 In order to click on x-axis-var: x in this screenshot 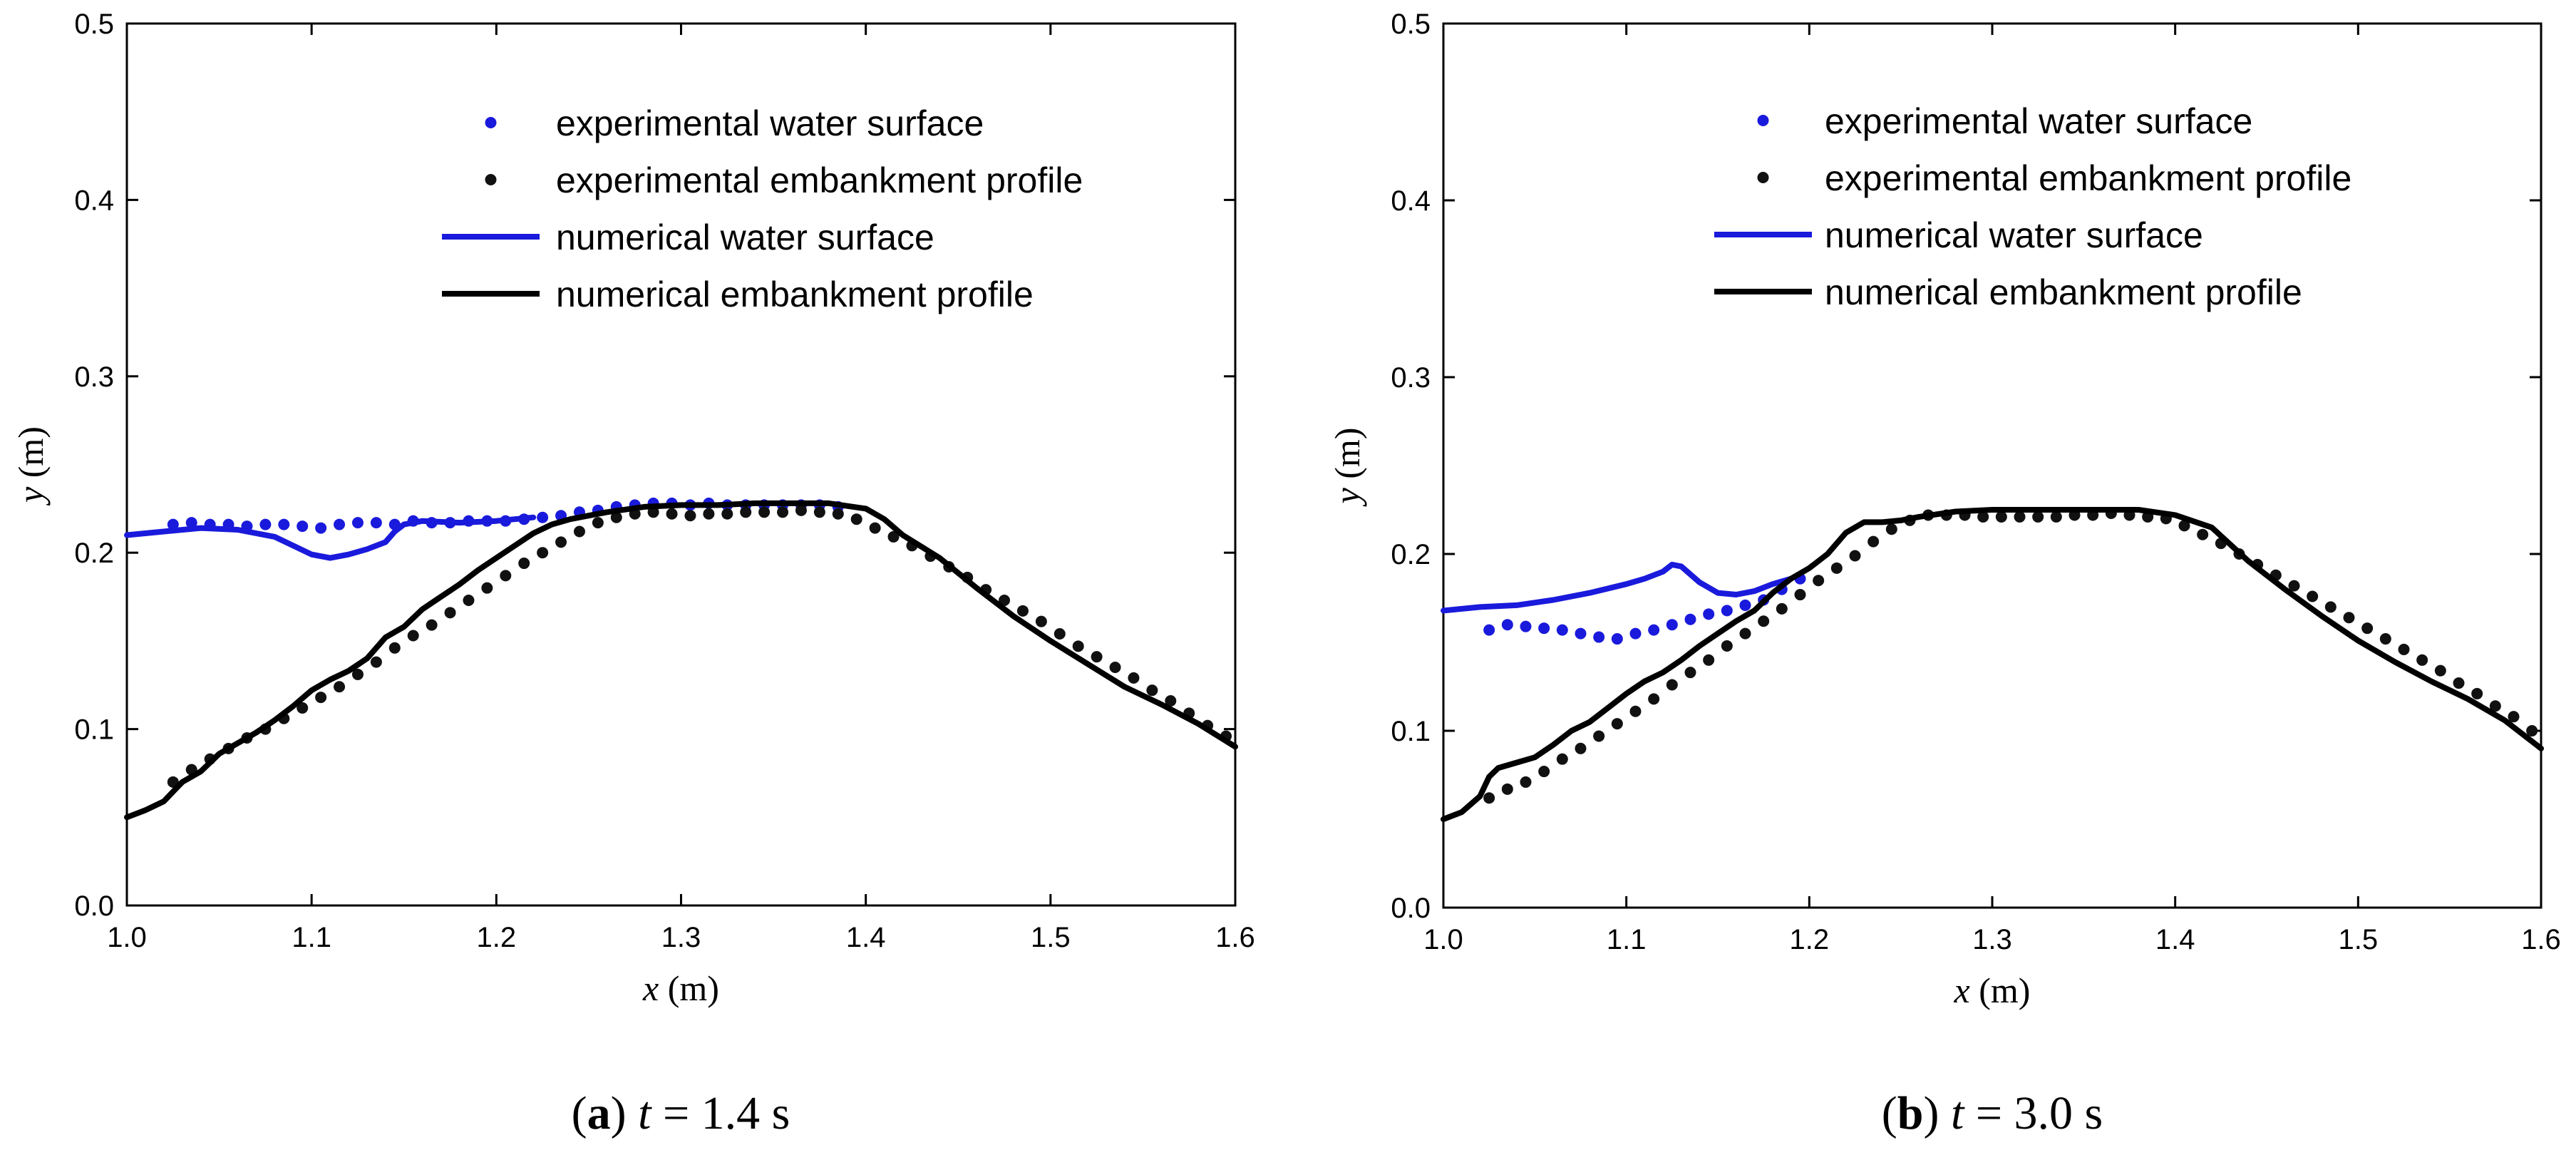, I will do `click(1962, 990)`.